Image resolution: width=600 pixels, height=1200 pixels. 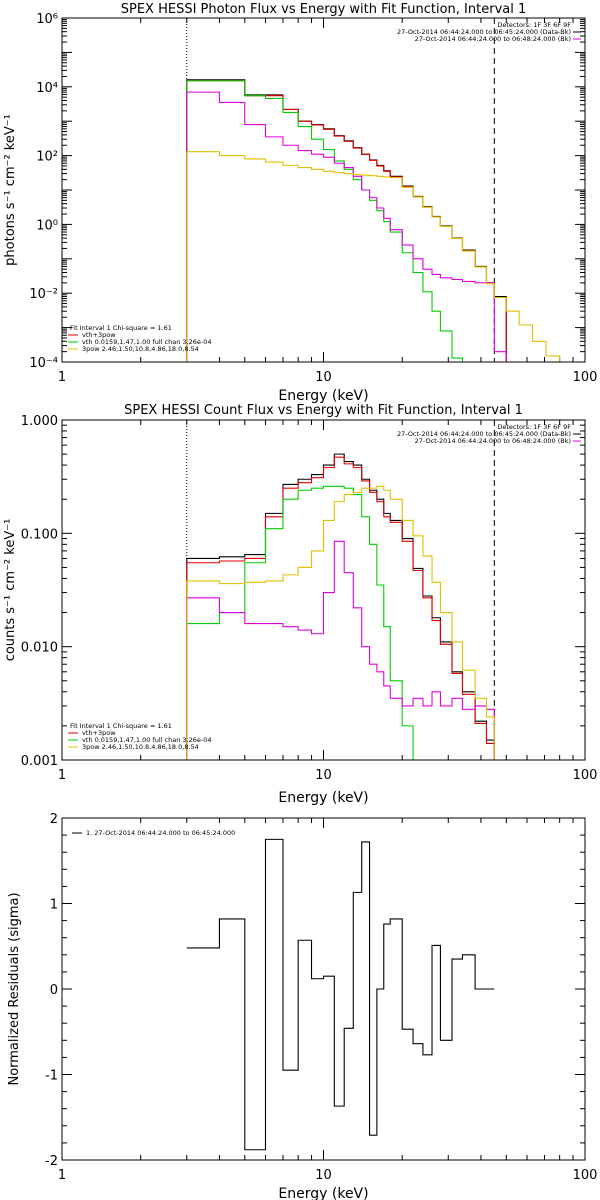 I want to click on panel-2-xlabel: Energy (keV), so click(x=323, y=798).